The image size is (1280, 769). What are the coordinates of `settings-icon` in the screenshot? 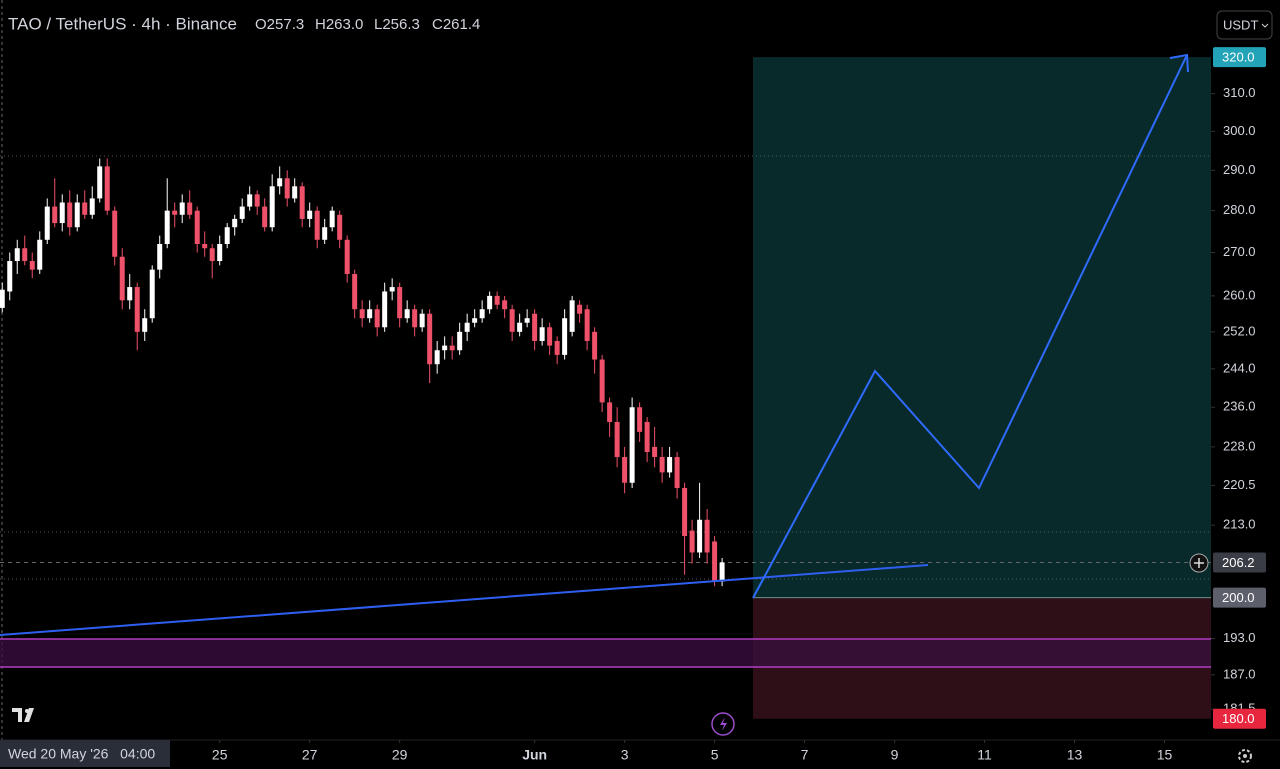 It's located at (1245, 756).